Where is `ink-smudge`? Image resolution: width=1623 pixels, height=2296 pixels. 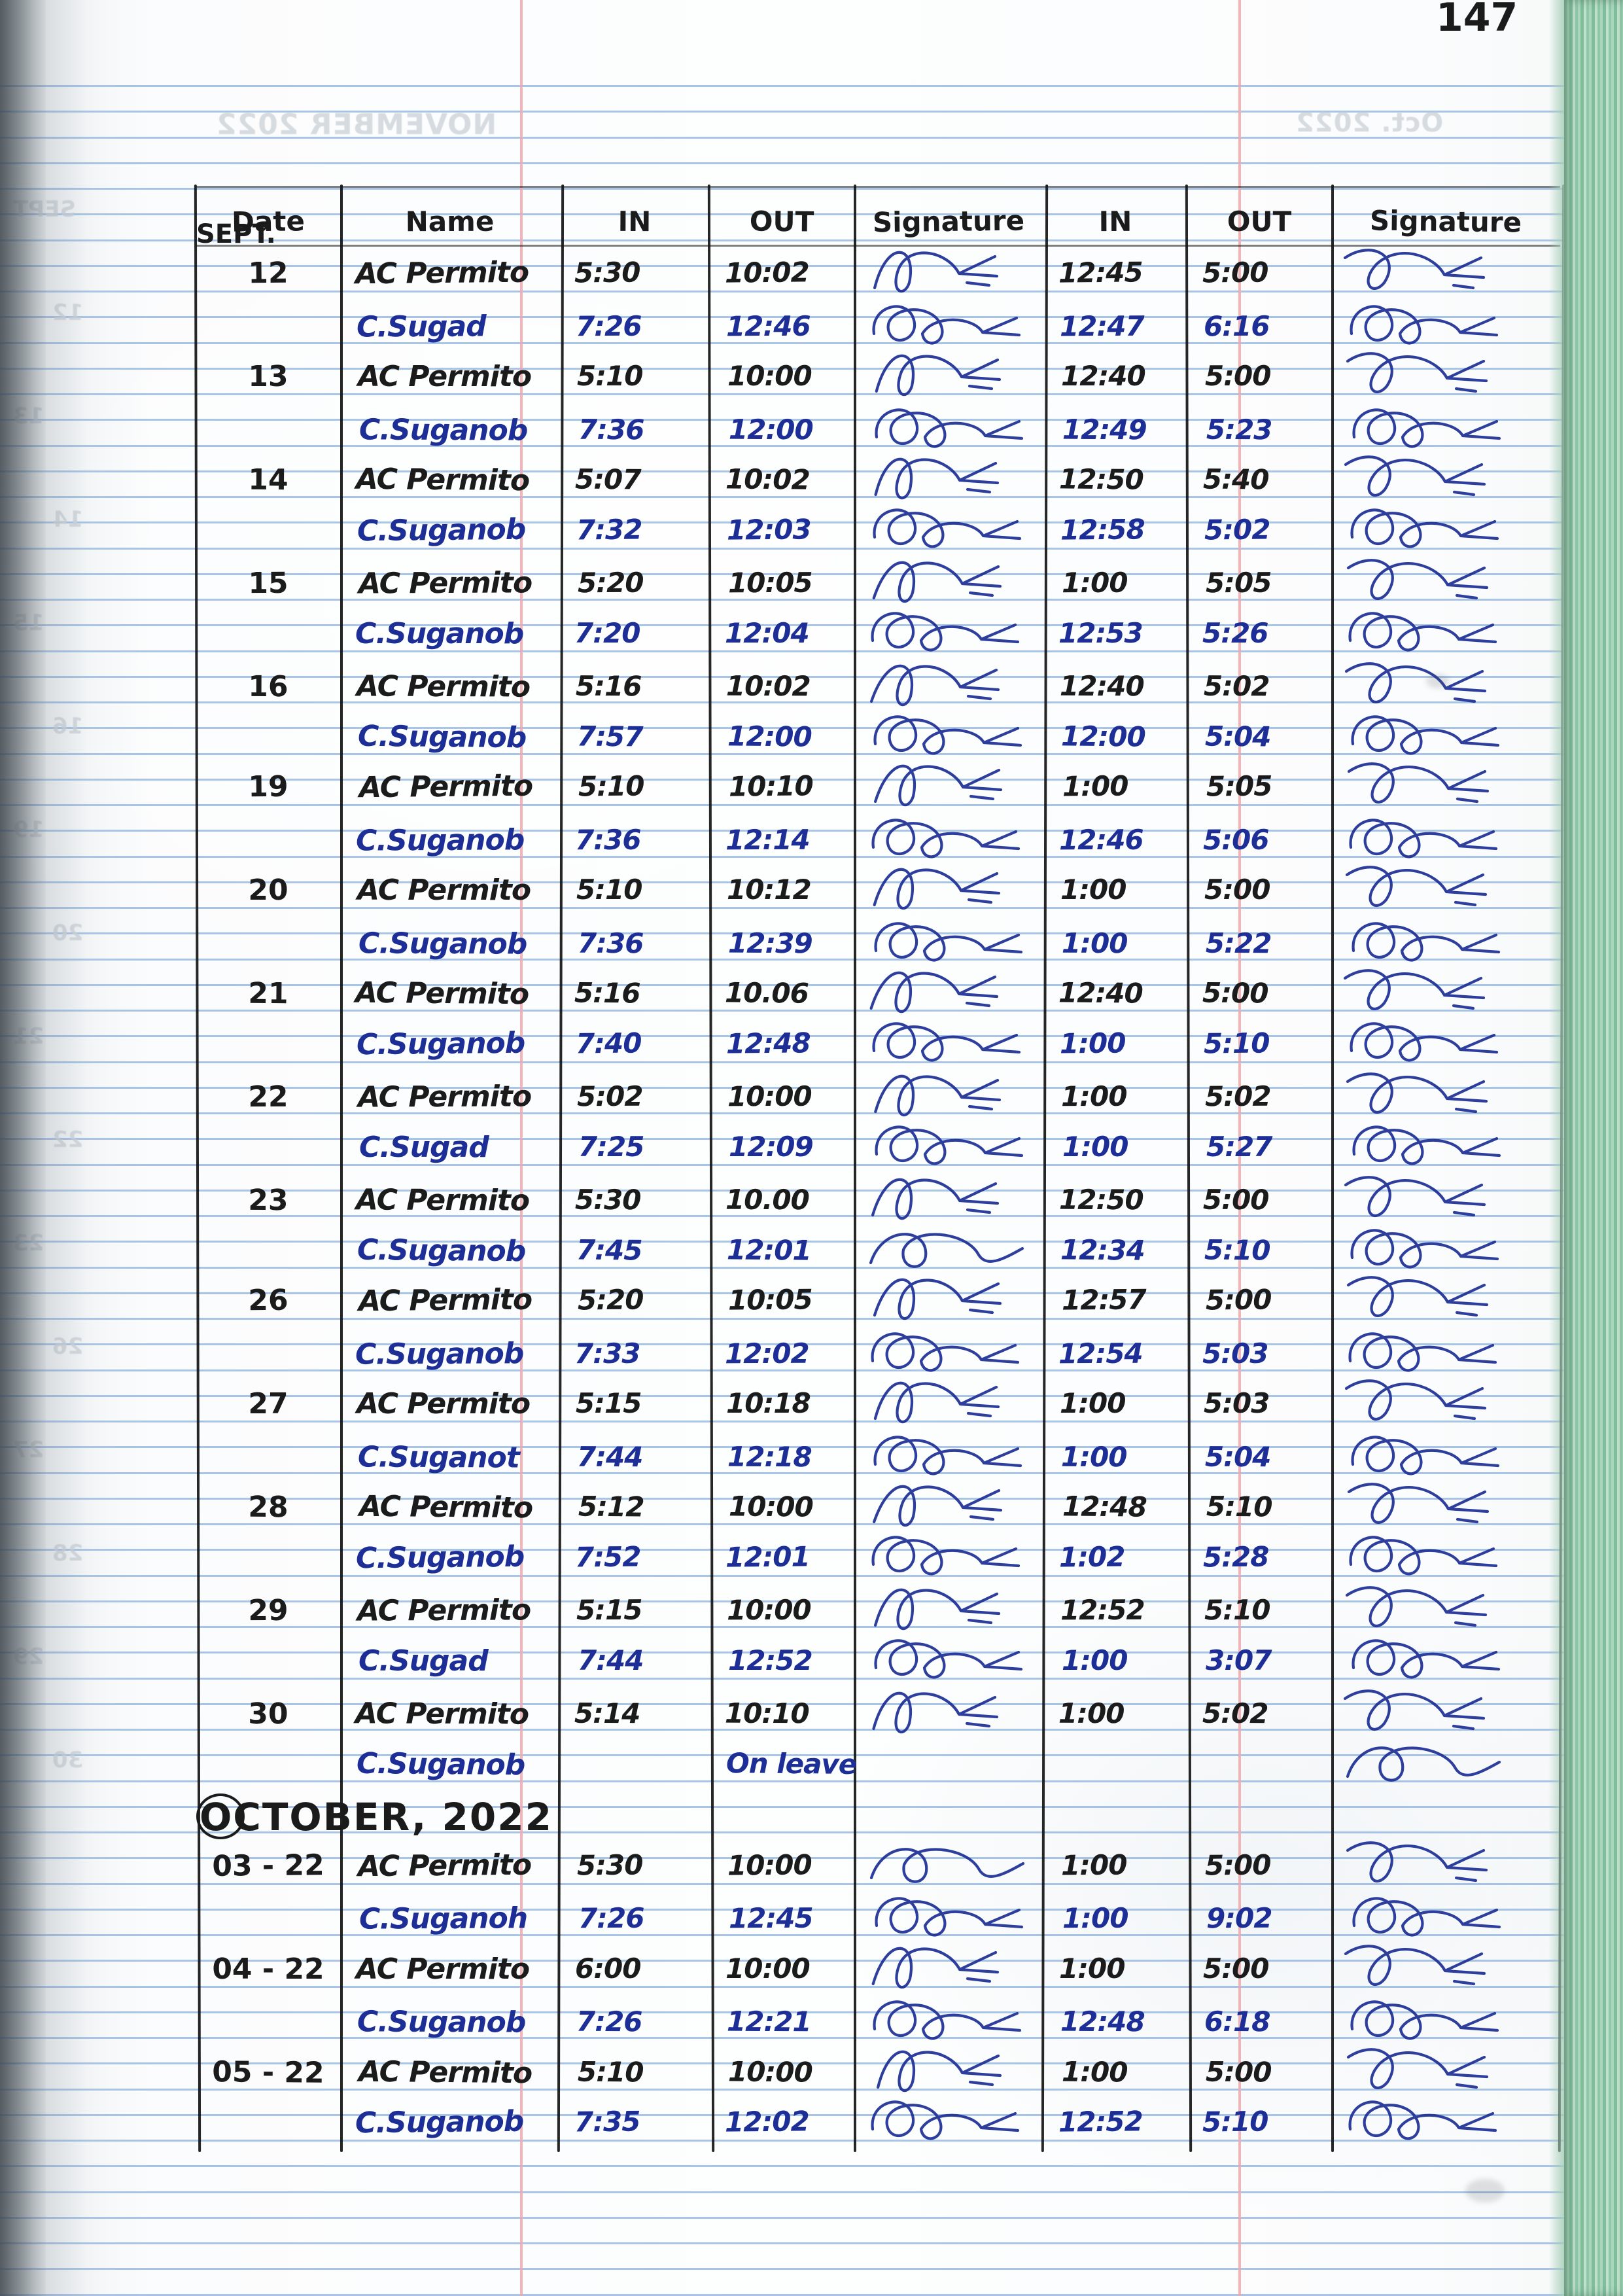
ink-smudge is located at coordinates (1485, 2190).